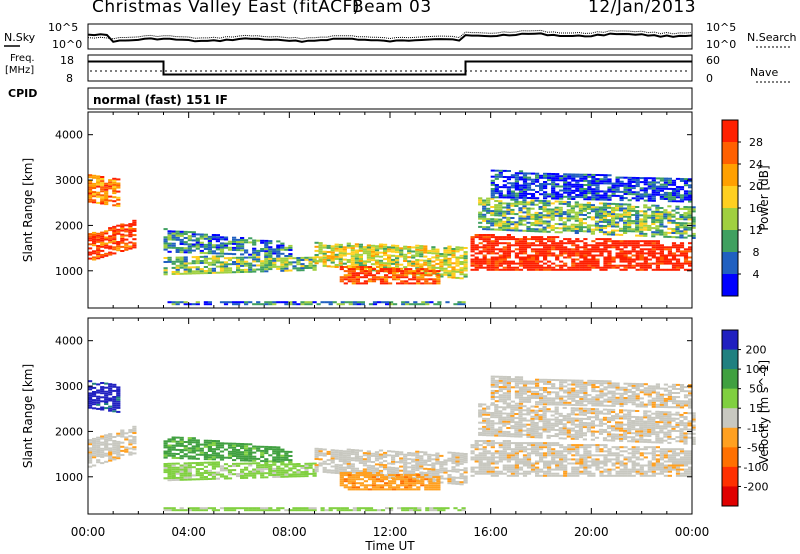 The width and height of the screenshot is (800, 554). Describe the element at coordinates (540, 229) in the screenshot. I see `power-echo-cell-2038` at that location.